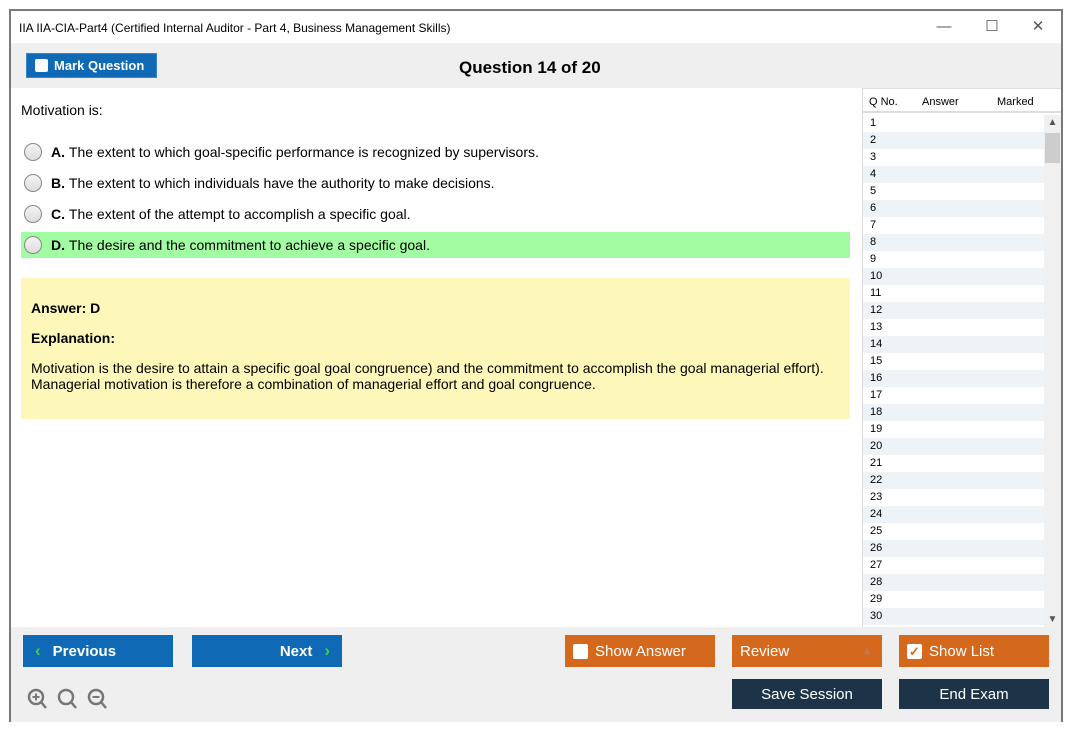 The height and width of the screenshot is (735, 1075). What do you see at coordinates (530, 67) in the screenshot?
I see `question-counter: Question 14 of 20` at bounding box center [530, 67].